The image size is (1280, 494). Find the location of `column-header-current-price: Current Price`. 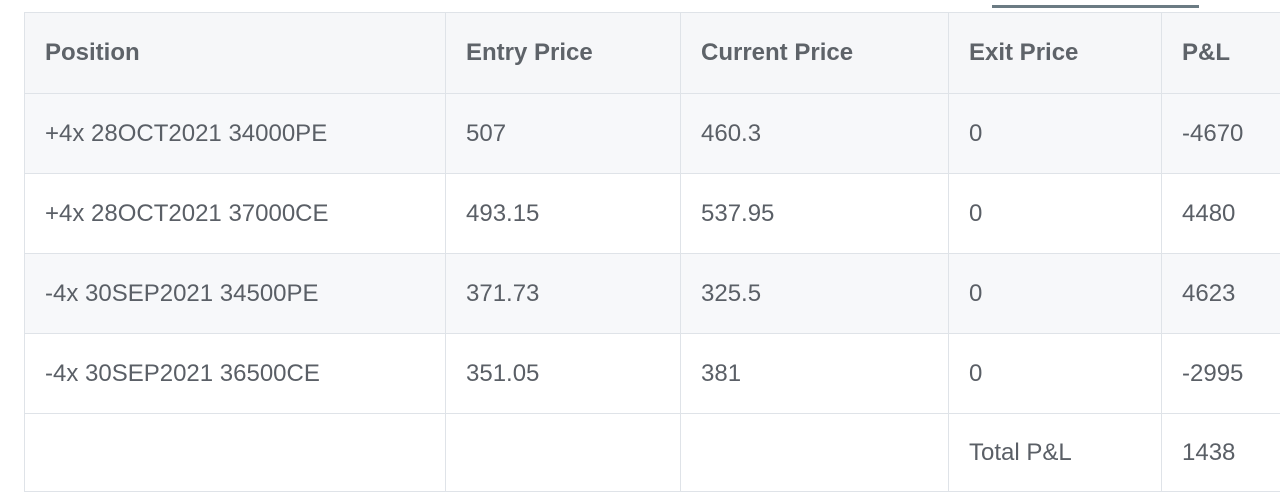

column-header-current-price: Current Price is located at coordinates (814, 53).